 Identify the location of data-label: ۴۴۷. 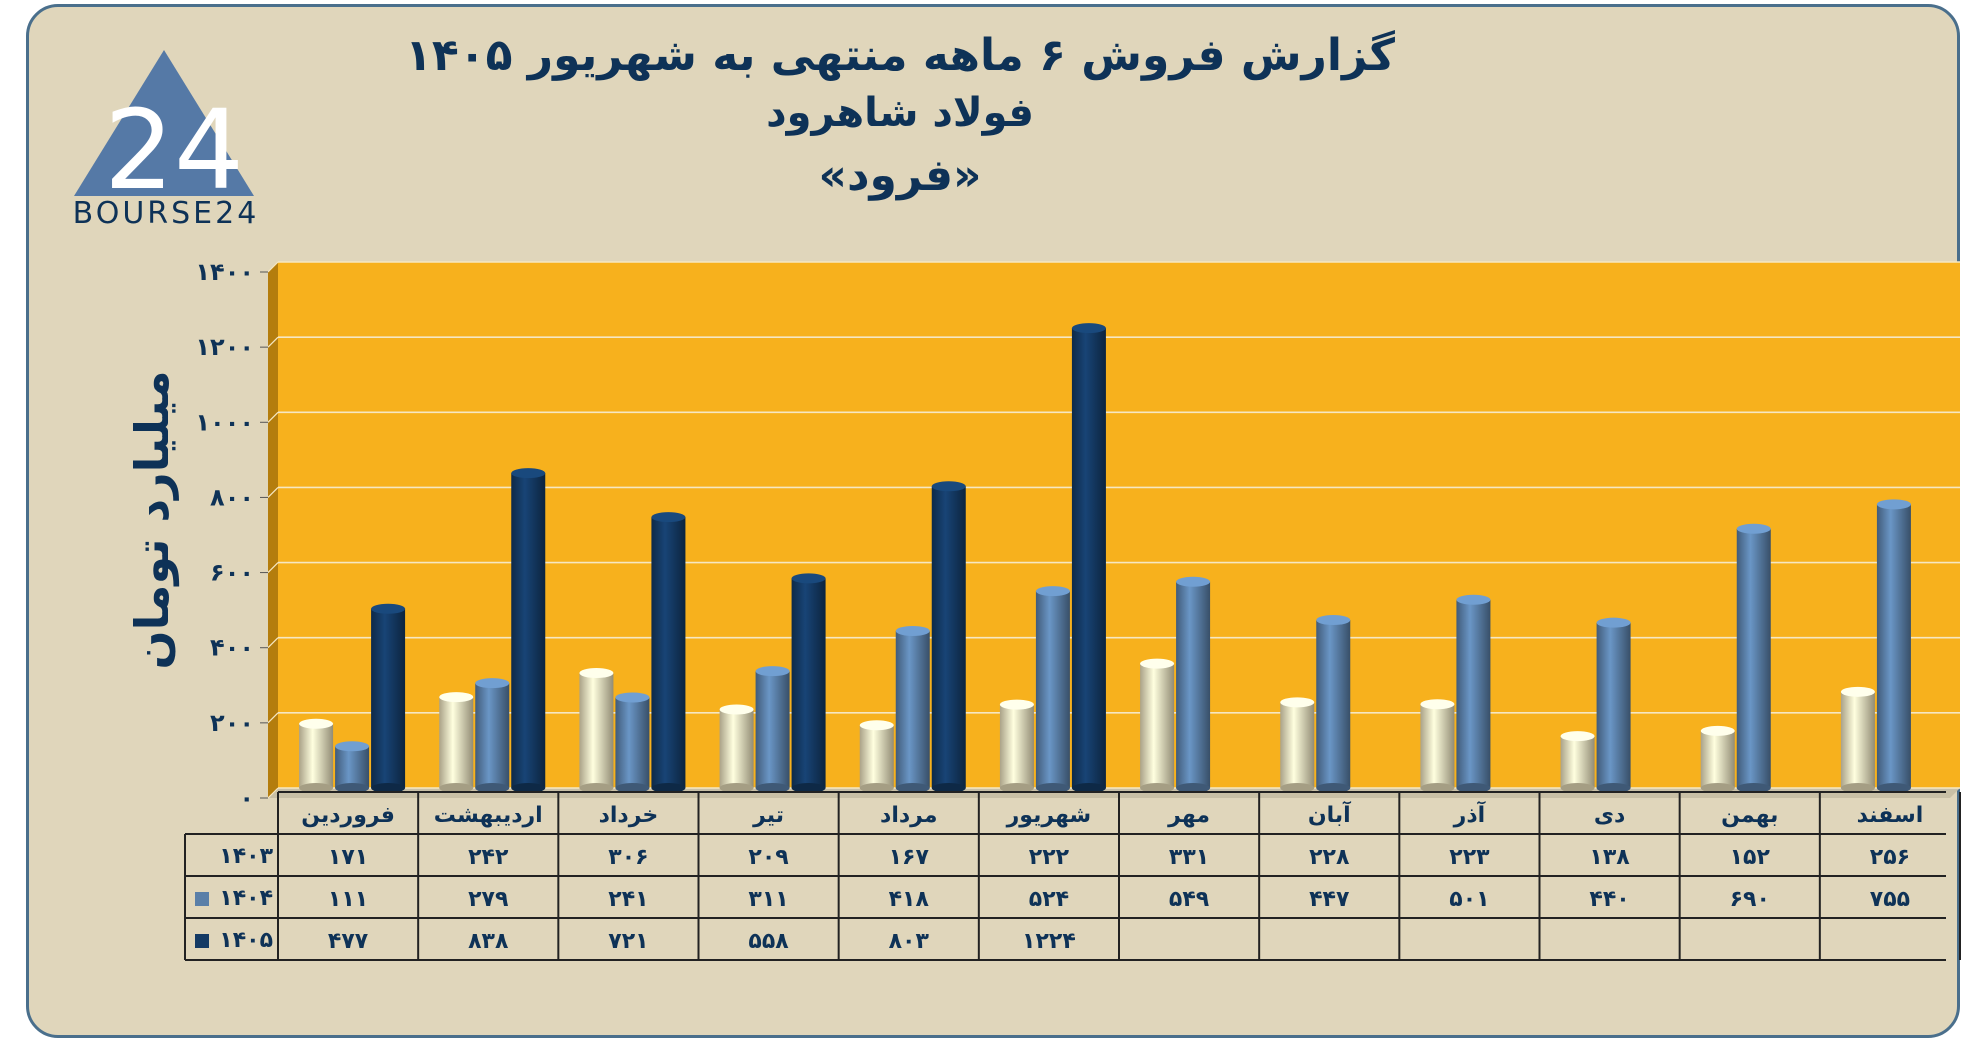
(1329, 899).